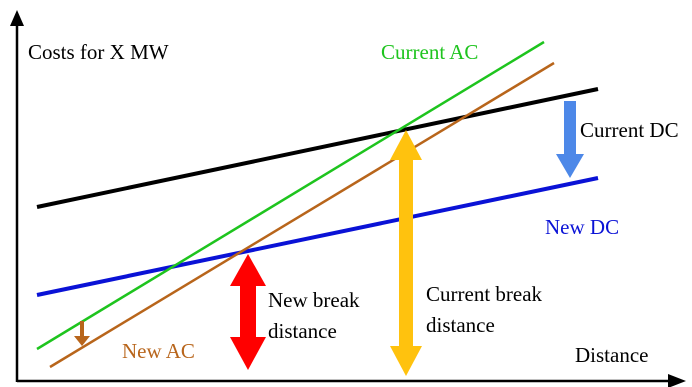 This screenshot has height=387, width=692. What do you see at coordinates (629, 130) in the screenshot?
I see `current-dc-label: Current DC` at bounding box center [629, 130].